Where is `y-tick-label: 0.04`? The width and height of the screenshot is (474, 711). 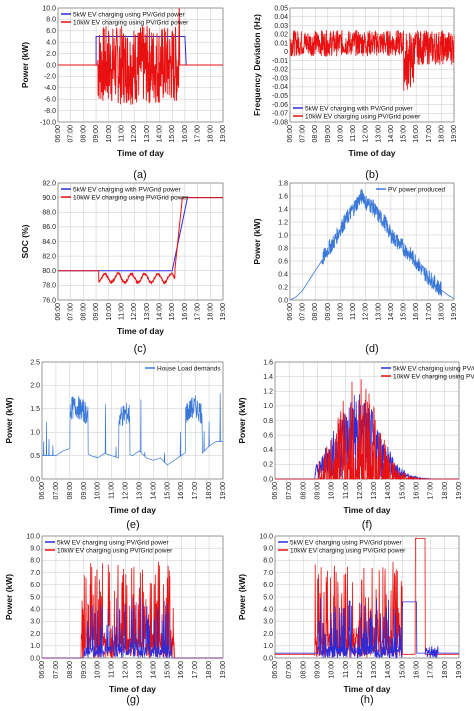 y-tick-label: 0.04 is located at coordinates (281, 17).